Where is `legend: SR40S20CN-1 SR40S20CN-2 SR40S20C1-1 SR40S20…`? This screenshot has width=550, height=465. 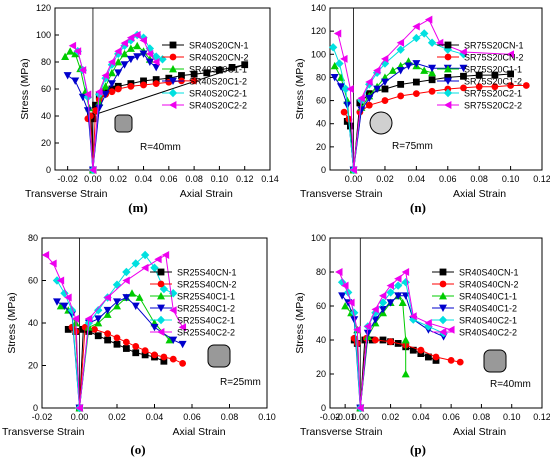
legend: SR40S20CN-1 SR40S20CN-2 SR40S20C1-1 SR40S20… is located at coordinates (205, 76).